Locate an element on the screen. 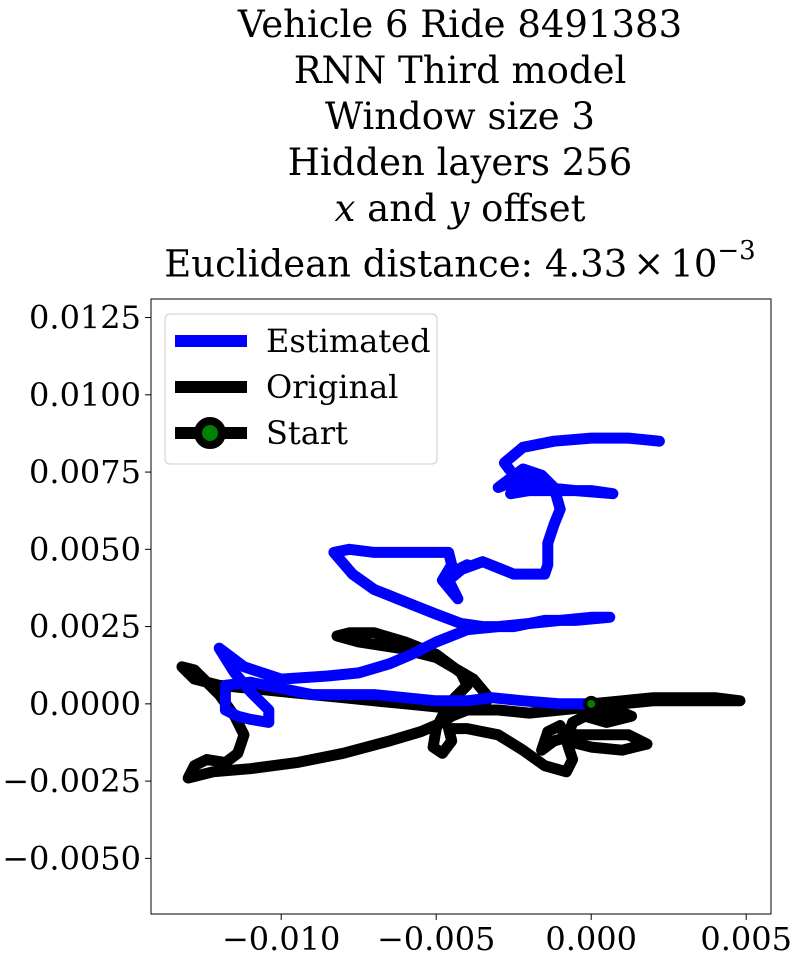 This screenshot has width=796, height=962. x-tick-label: 0.000 is located at coordinates (591, 939).